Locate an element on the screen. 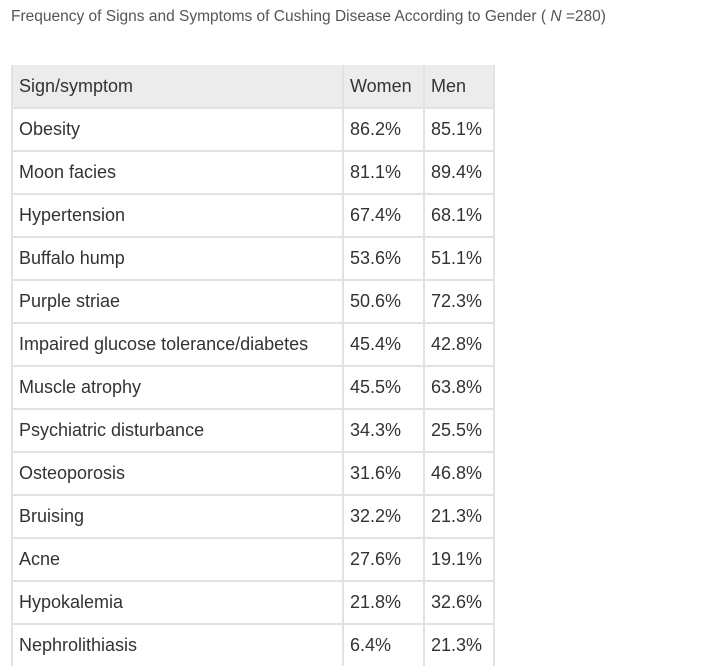 This screenshot has width=728, height=670. cell-symptom: Purple striae is located at coordinates (177, 302).